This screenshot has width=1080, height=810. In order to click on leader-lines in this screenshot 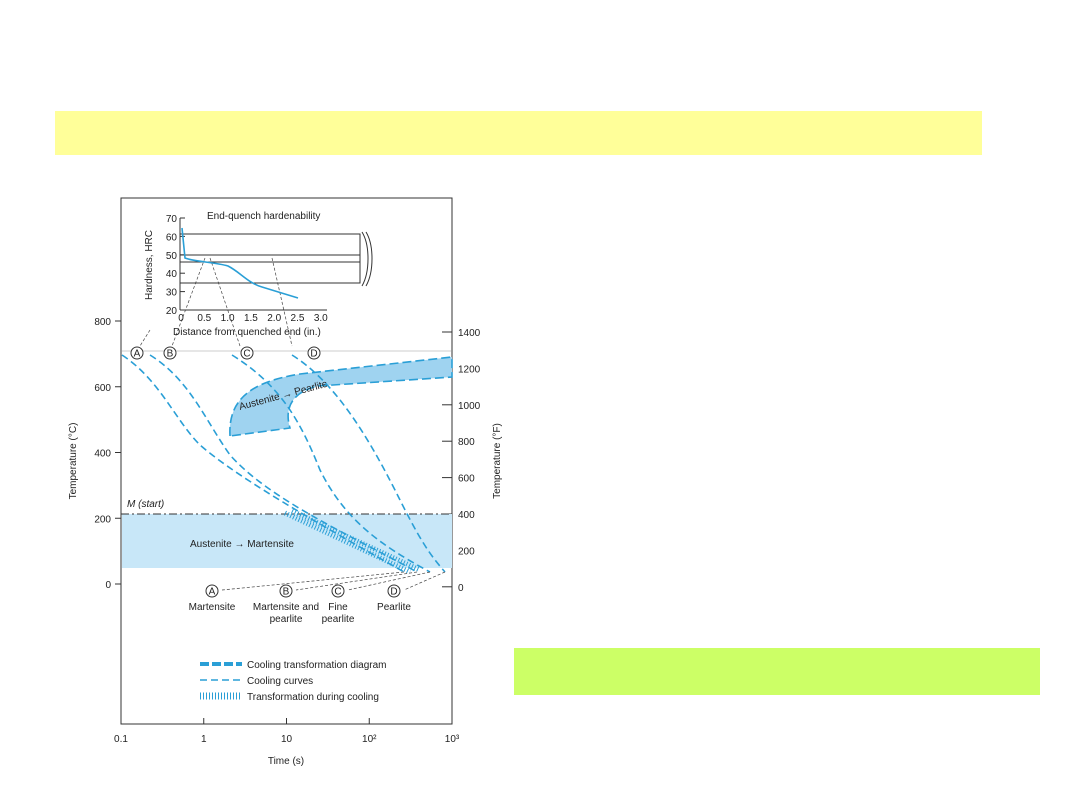, I will do `click(292, 424)`.